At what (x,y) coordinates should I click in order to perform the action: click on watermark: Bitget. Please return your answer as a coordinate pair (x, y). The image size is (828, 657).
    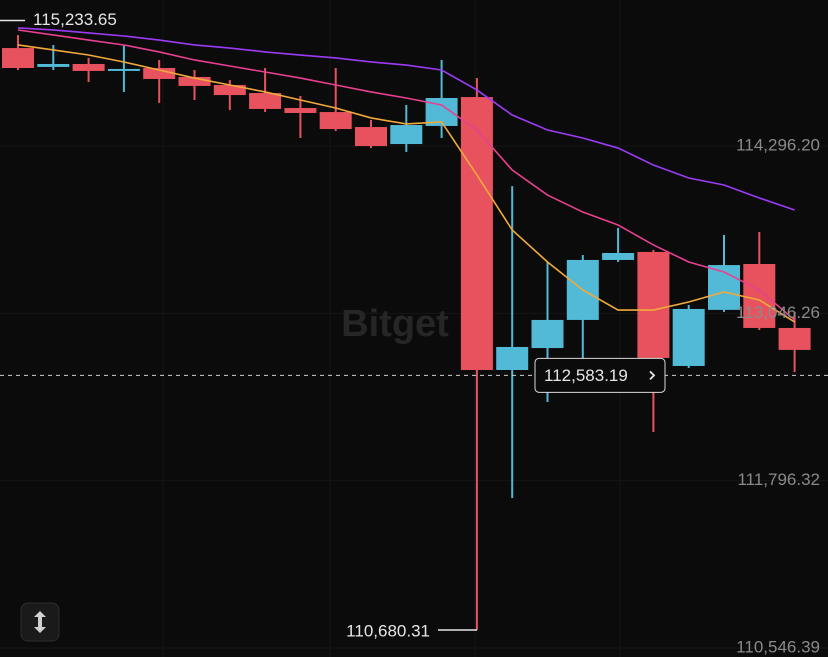
    Looking at the image, I should click on (395, 324).